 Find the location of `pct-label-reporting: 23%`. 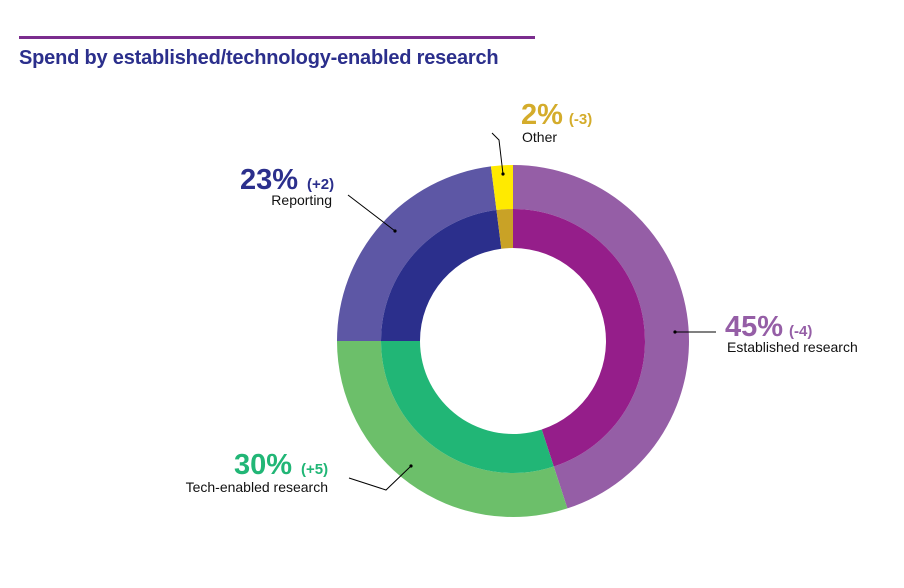

pct-label-reporting: 23% is located at coordinates (269, 180).